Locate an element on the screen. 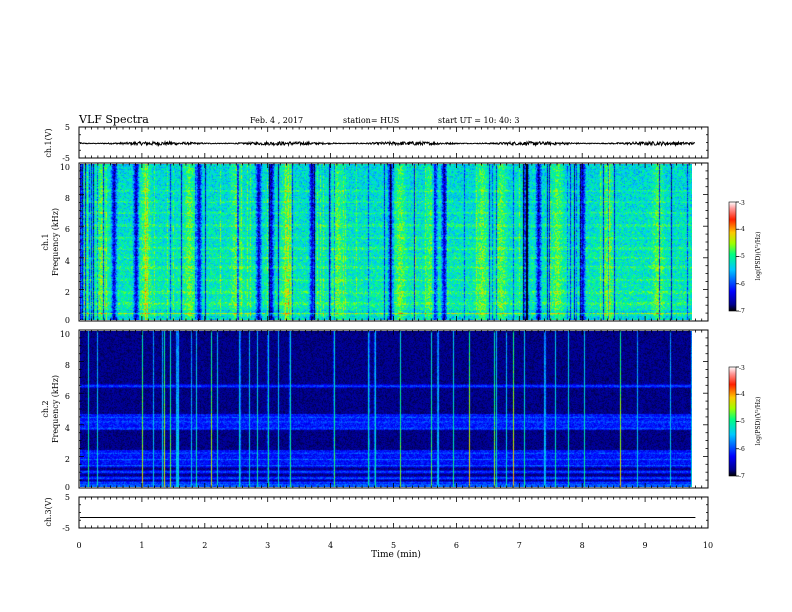  x-axis-tick-labels: 0 1 2 3 4 5 6 7 8 9 10 is located at coordinates (394, 545).